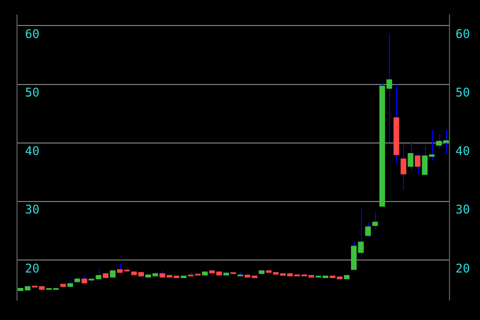  What do you see at coordinates (32, 151) in the screenshot?
I see `y-tick-label: 40` at bounding box center [32, 151].